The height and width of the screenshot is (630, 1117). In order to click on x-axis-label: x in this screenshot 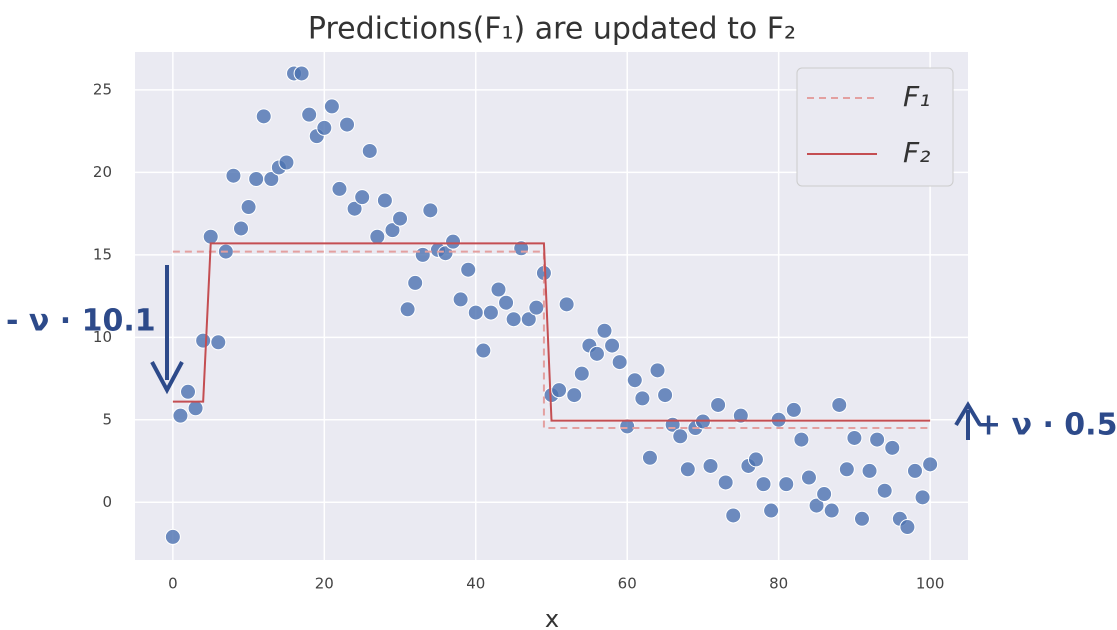, I will do `click(552, 617)`.